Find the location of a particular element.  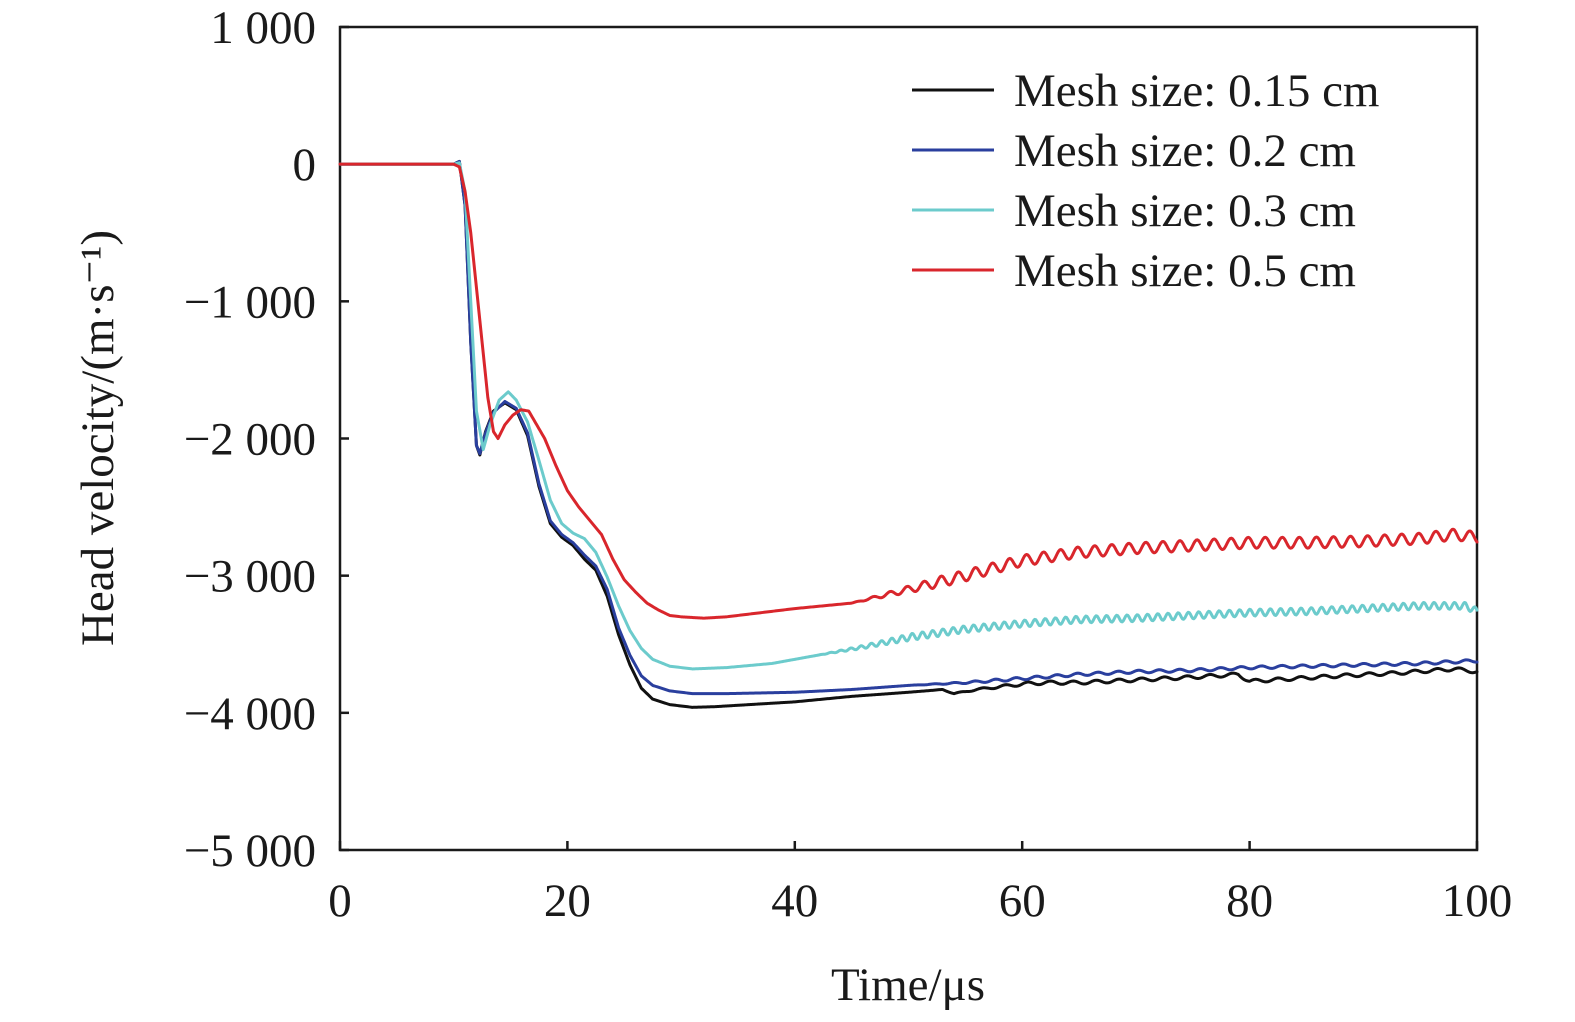

x-axis-title: Time/μs is located at coordinates (908, 985).